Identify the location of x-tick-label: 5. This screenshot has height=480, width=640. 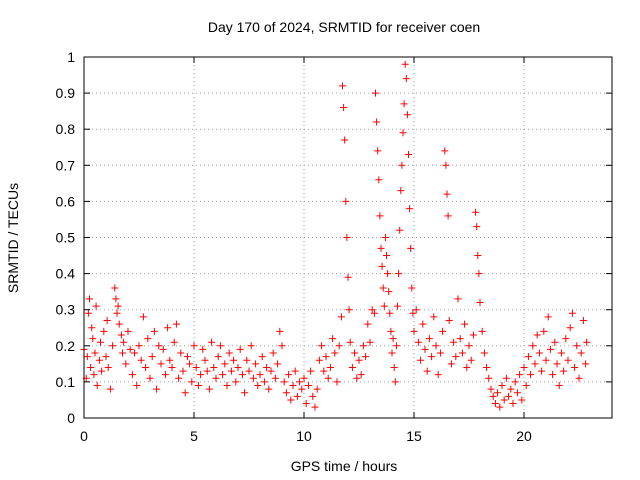
(194, 436).